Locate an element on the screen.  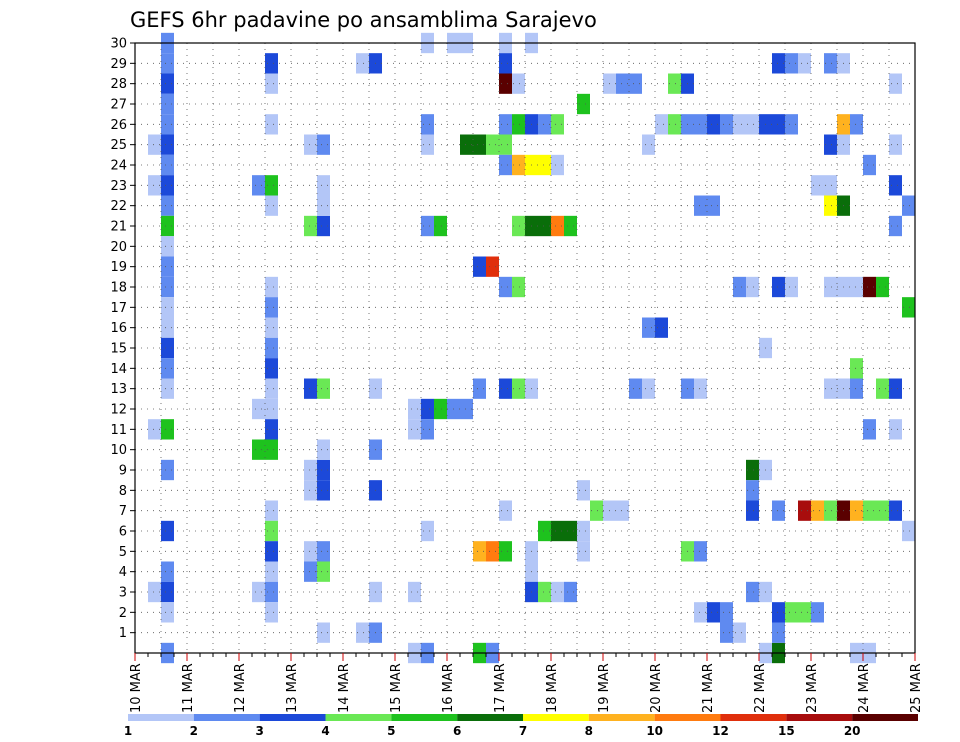
x-tick-label: 23 MAR is located at coordinates (812, 688).